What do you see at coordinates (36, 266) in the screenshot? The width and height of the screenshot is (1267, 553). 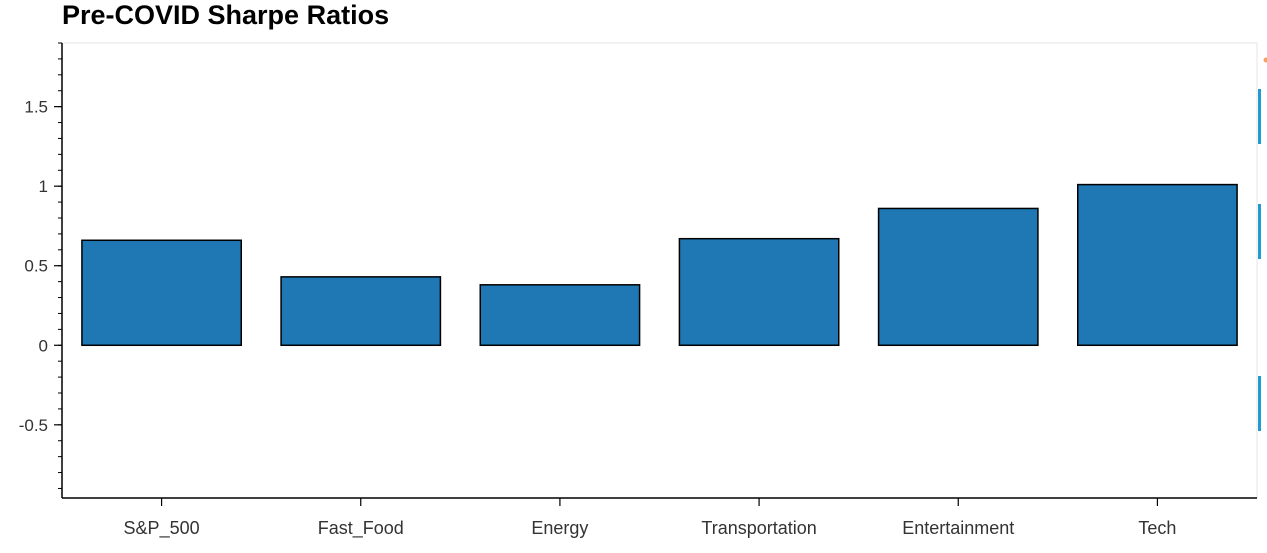 I see `y-tick-label: 0.5` at bounding box center [36, 266].